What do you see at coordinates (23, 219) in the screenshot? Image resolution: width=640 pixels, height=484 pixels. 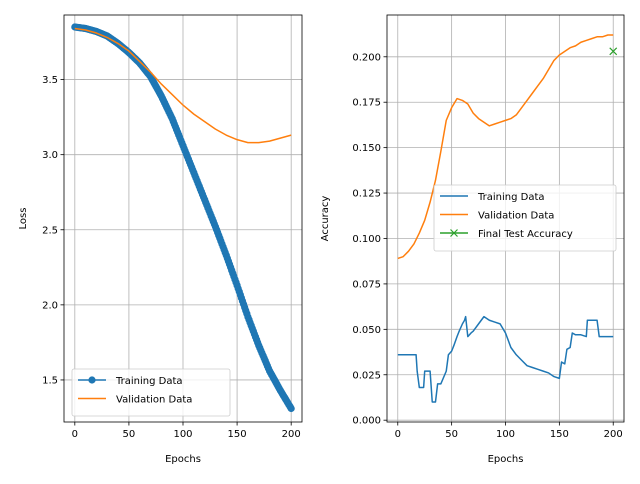 I see `y-axis-label: Loss` at bounding box center [23, 219].